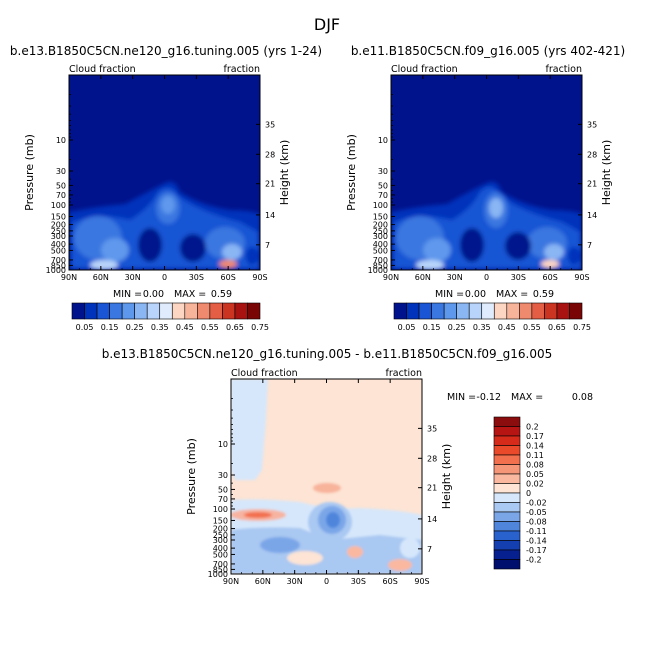 This screenshot has width=654, height=654. Describe the element at coordinates (536, 531) in the screenshot. I see `colorbar-label: -0.11` at that location.